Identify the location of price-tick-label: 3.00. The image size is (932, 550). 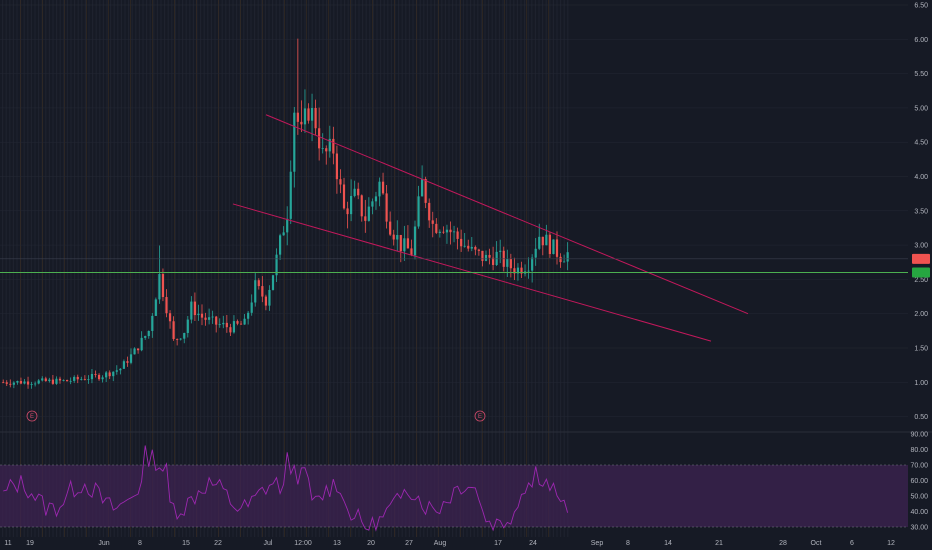
(921, 246).